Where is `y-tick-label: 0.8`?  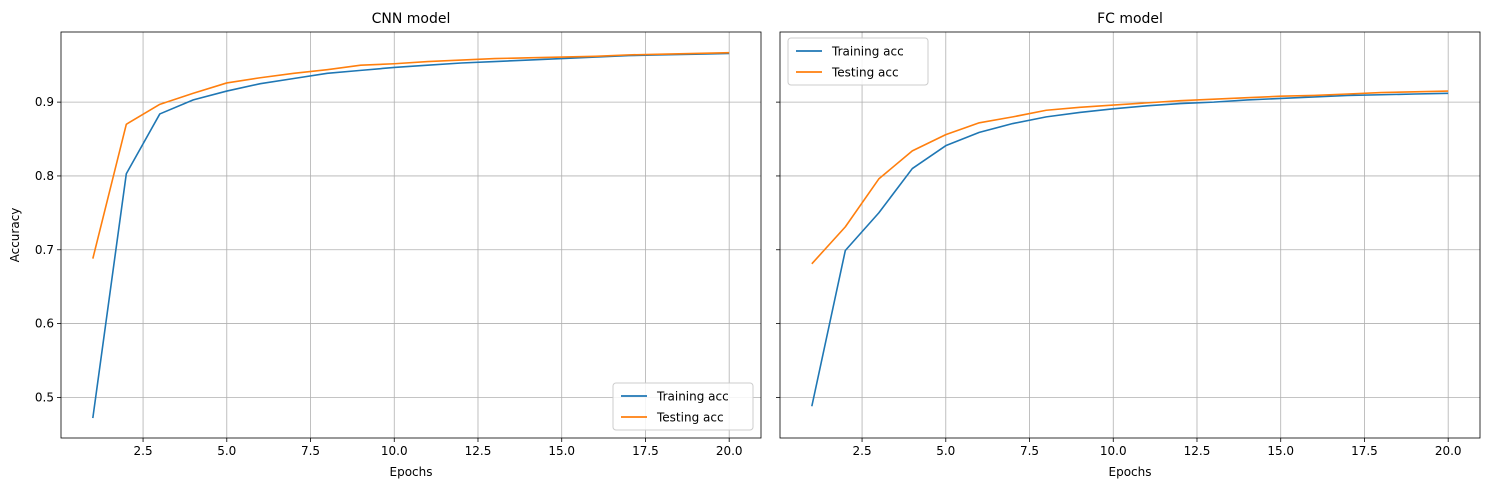
y-tick-label: 0.8 is located at coordinates (44, 176).